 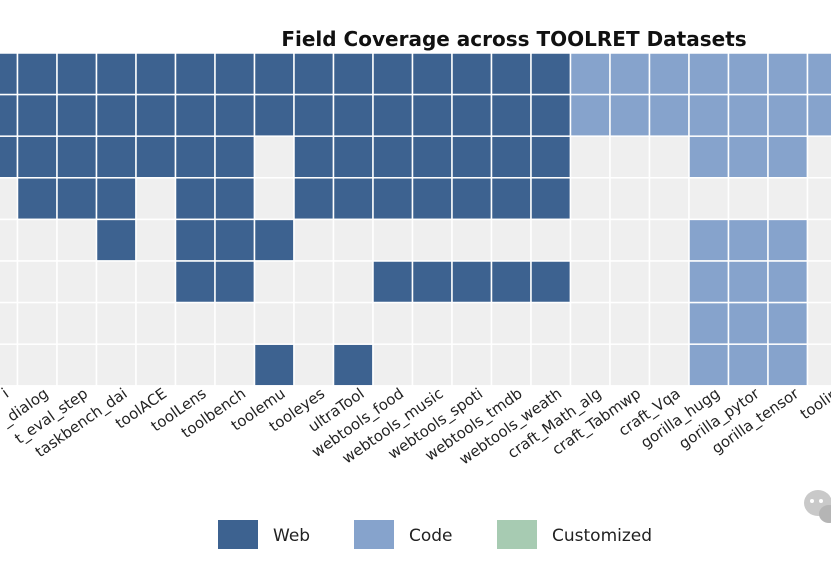 What do you see at coordinates (291, 536) in the screenshot?
I see `legend-label: Web` at bounding box center [291, 536].